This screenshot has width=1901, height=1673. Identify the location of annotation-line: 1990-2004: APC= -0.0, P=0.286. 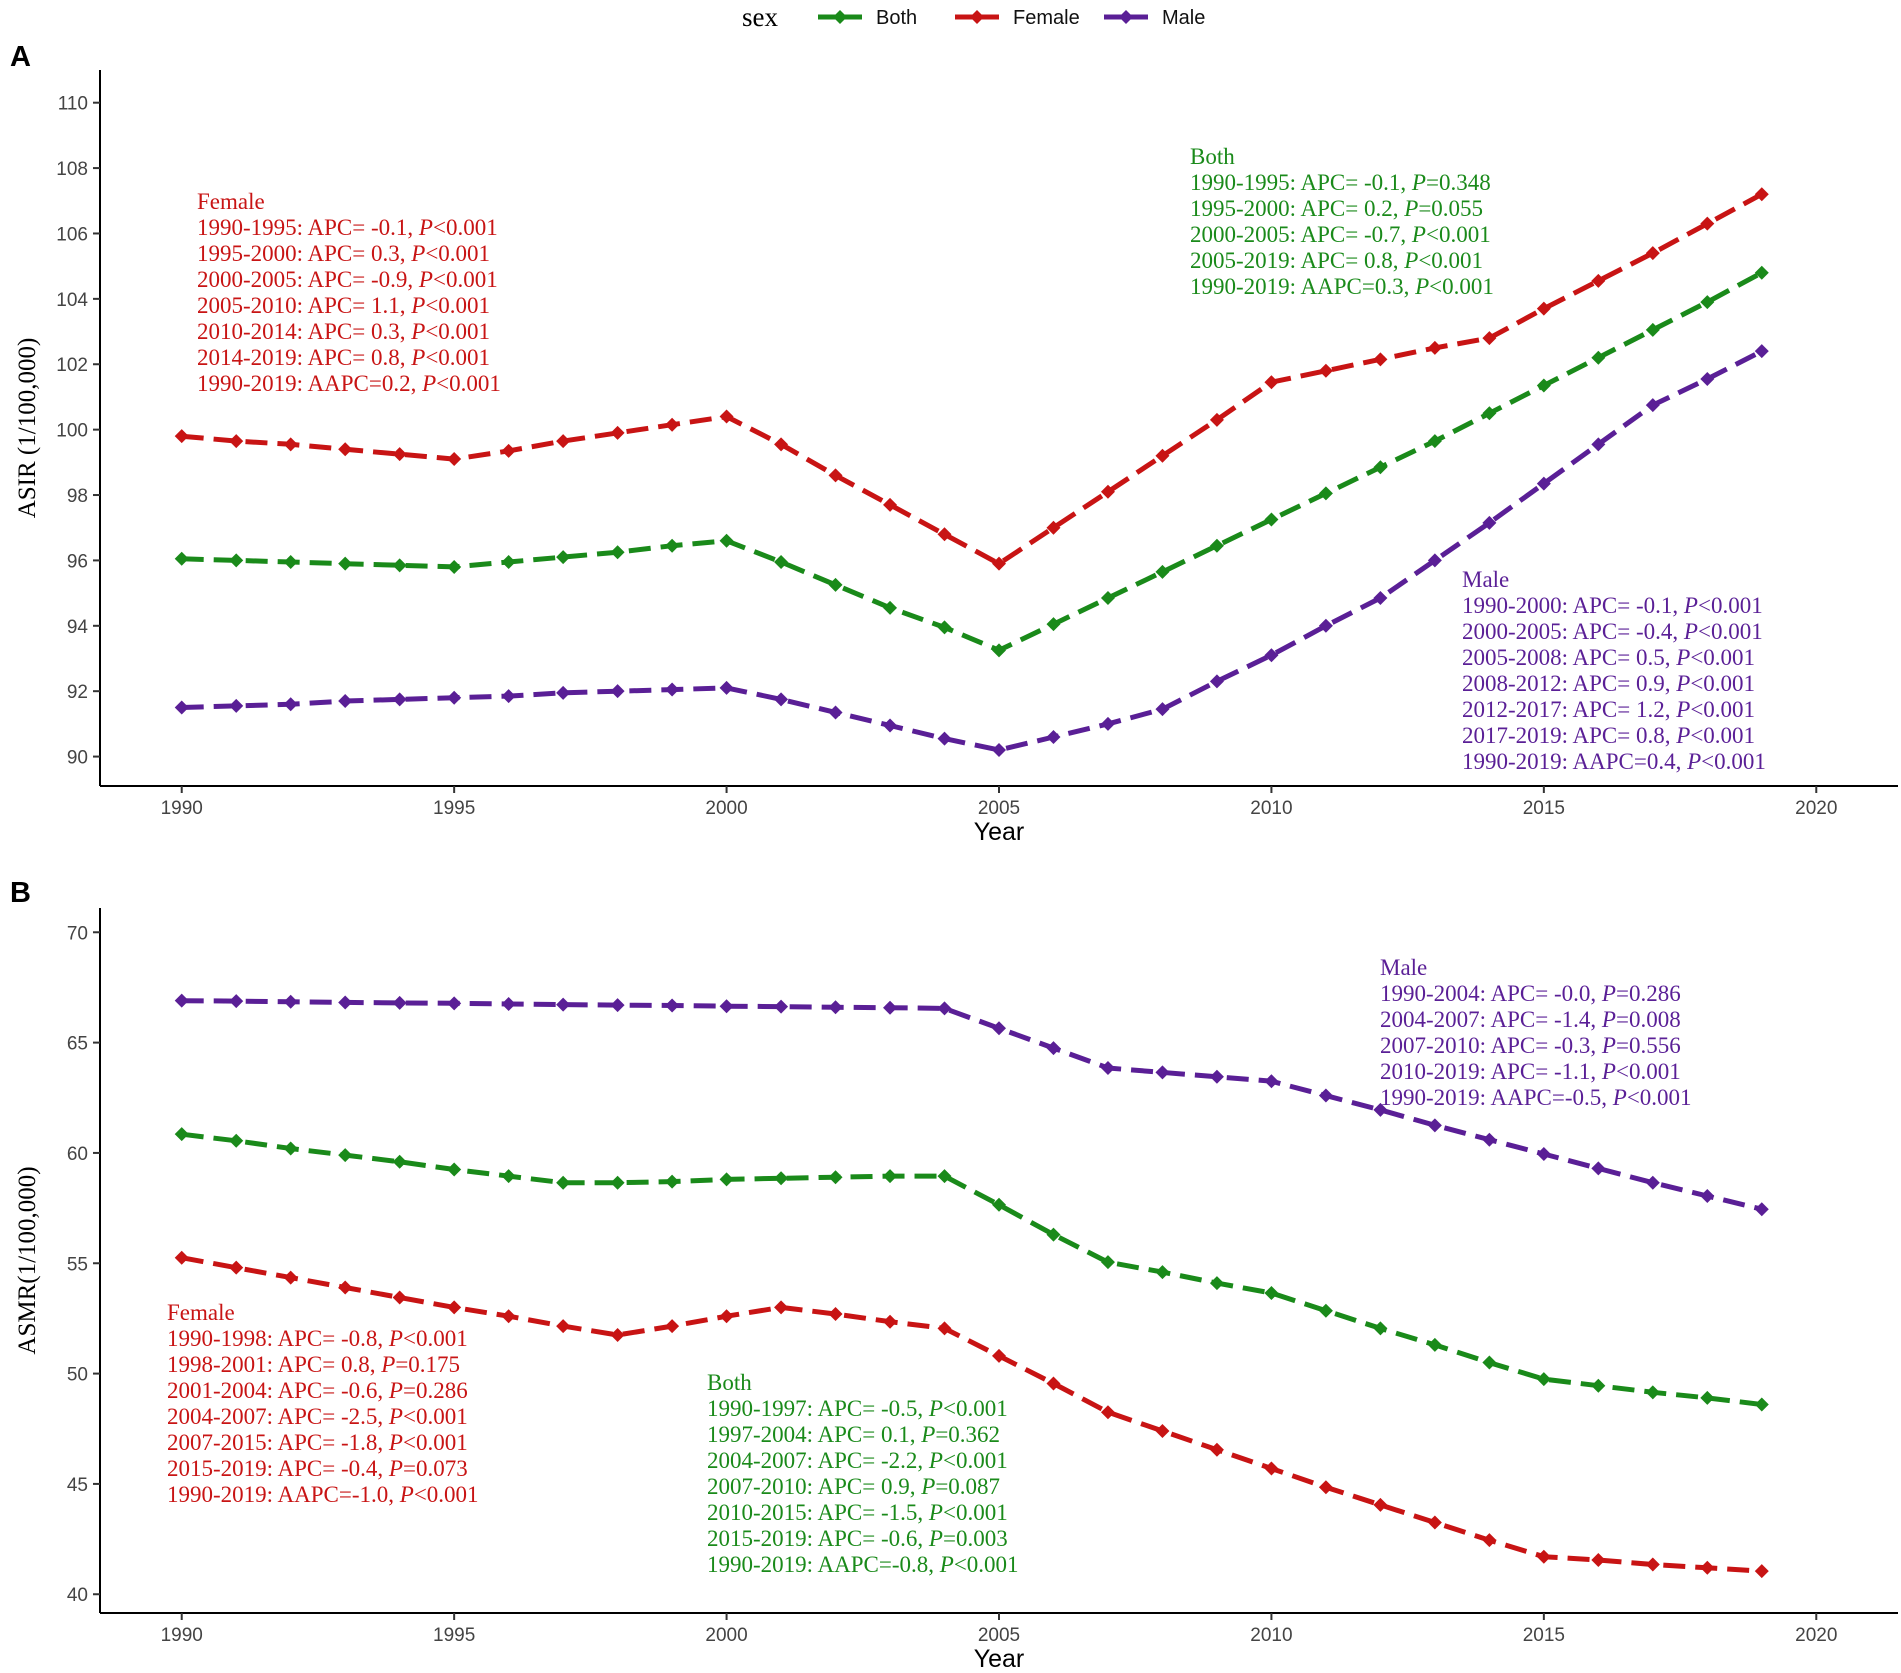
(1530, 993).